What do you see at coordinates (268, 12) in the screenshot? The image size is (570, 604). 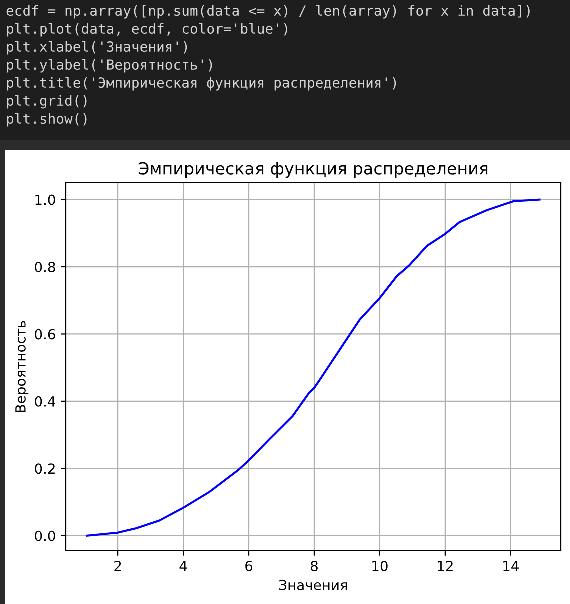 I see `text: ecdf = np.array([np.sum(data <= x) / len(array) for x in data])` at bounding box center [268, 12].